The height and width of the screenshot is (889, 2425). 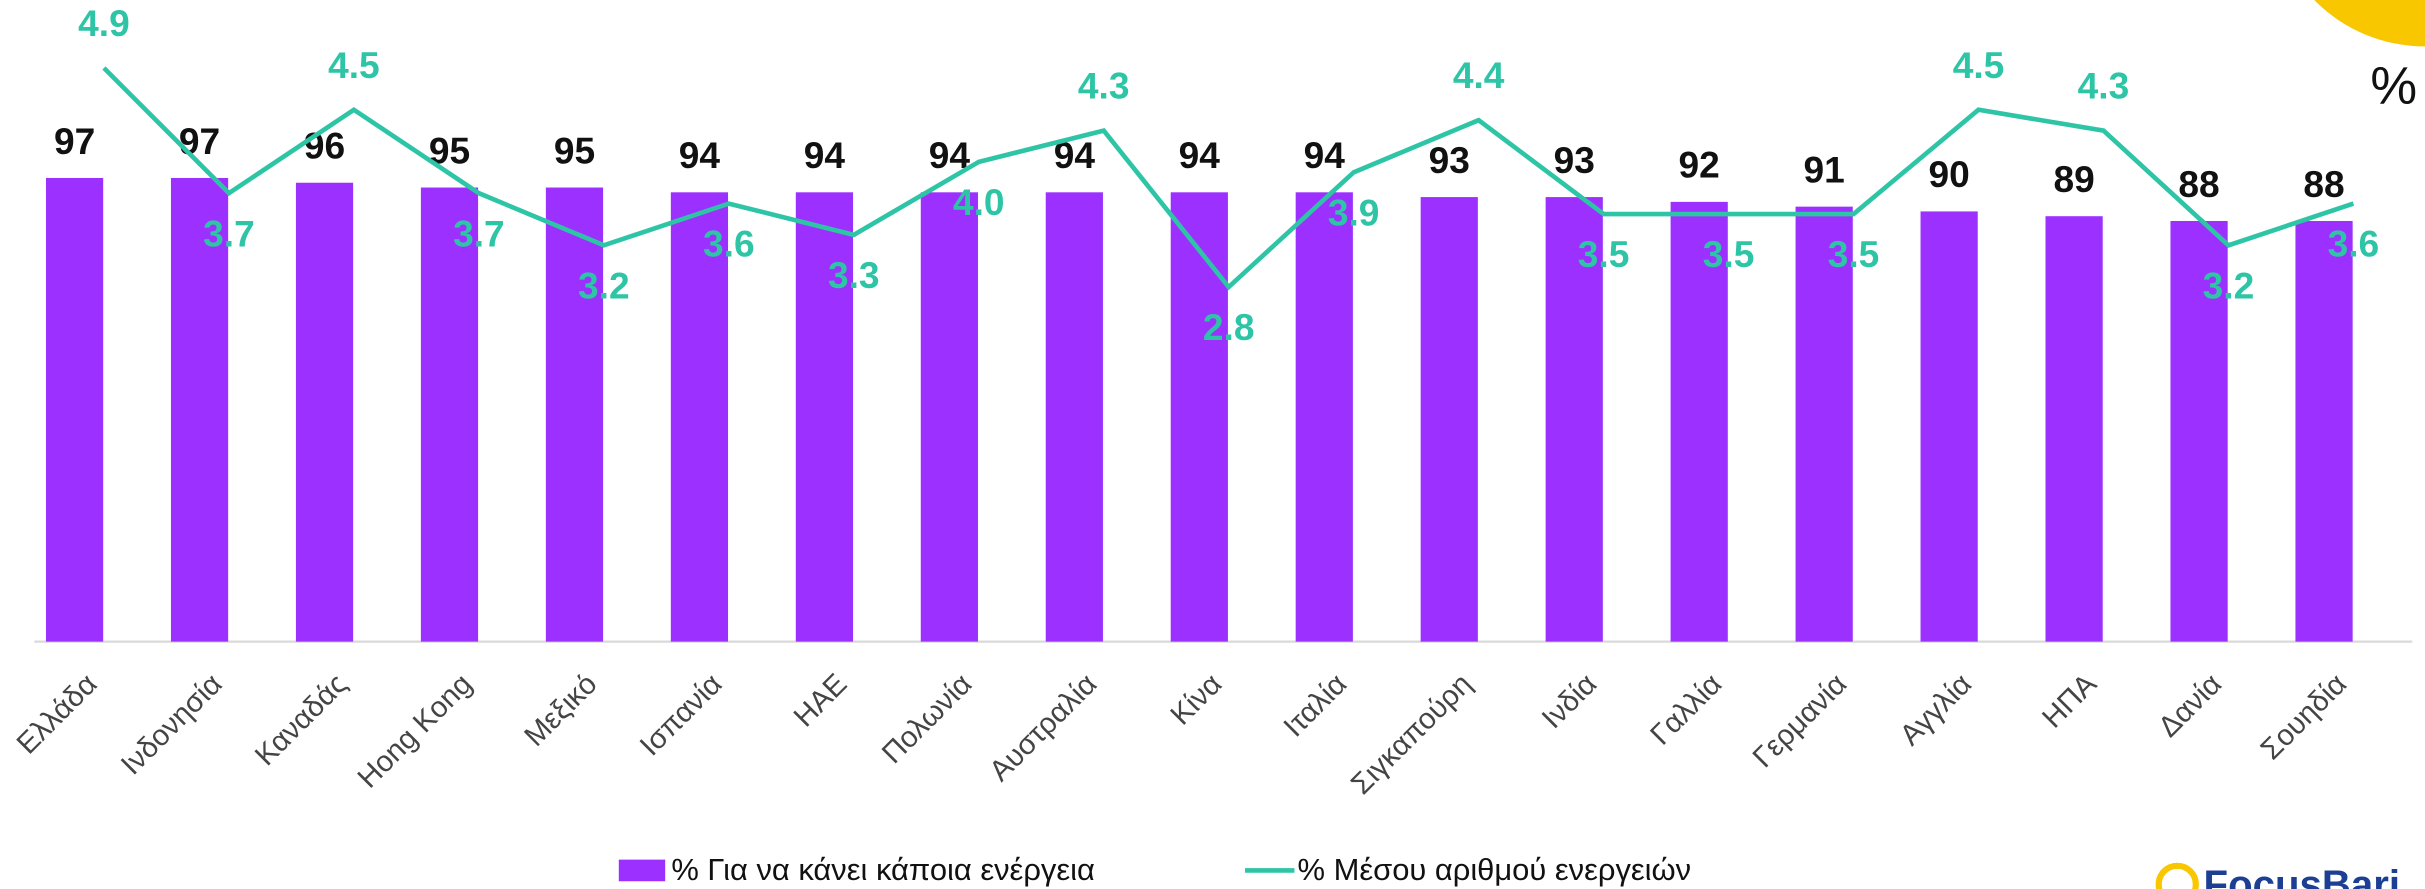 I want to click on line-value-label: 4.4, so click(x=1479, y=75).